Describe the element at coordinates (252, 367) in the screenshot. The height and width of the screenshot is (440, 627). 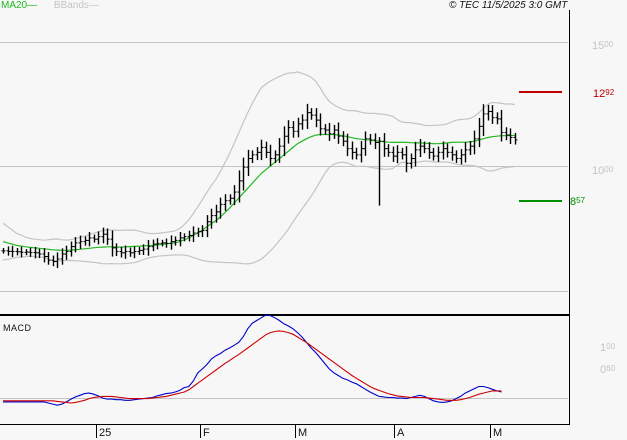
I see `signal-line` at that location.